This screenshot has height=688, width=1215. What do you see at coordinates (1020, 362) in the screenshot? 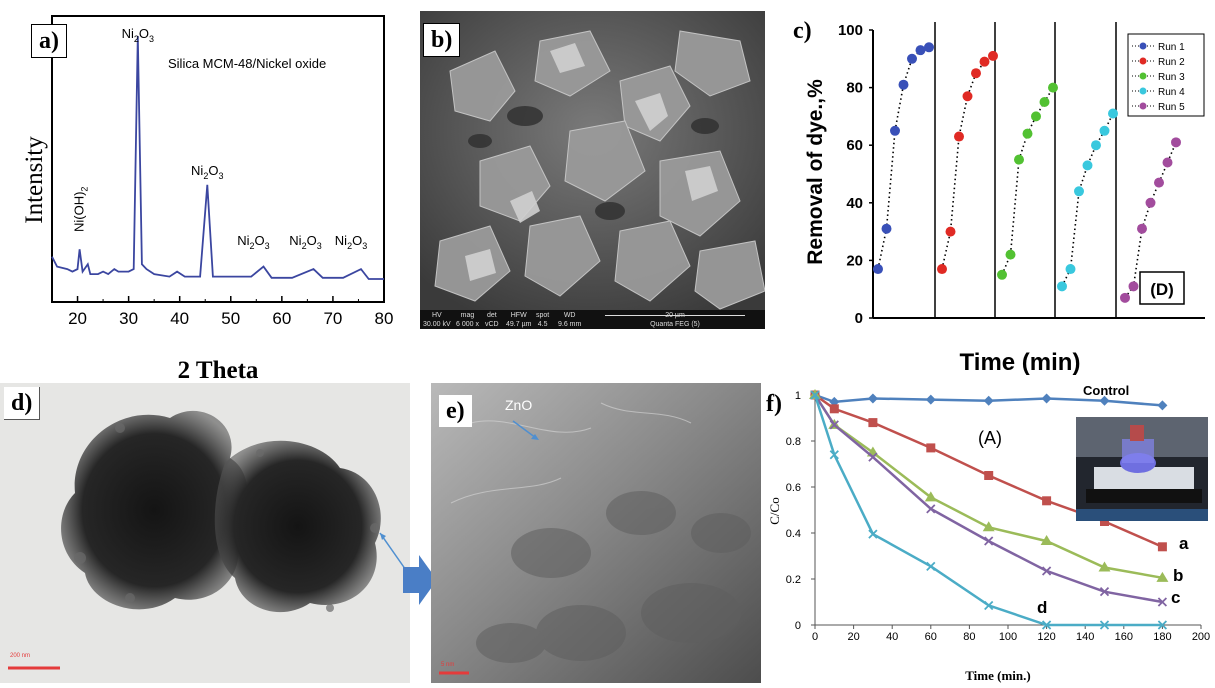
I see `removal-x-axis-label: Time (min)` at bounding box center [1020, 362].